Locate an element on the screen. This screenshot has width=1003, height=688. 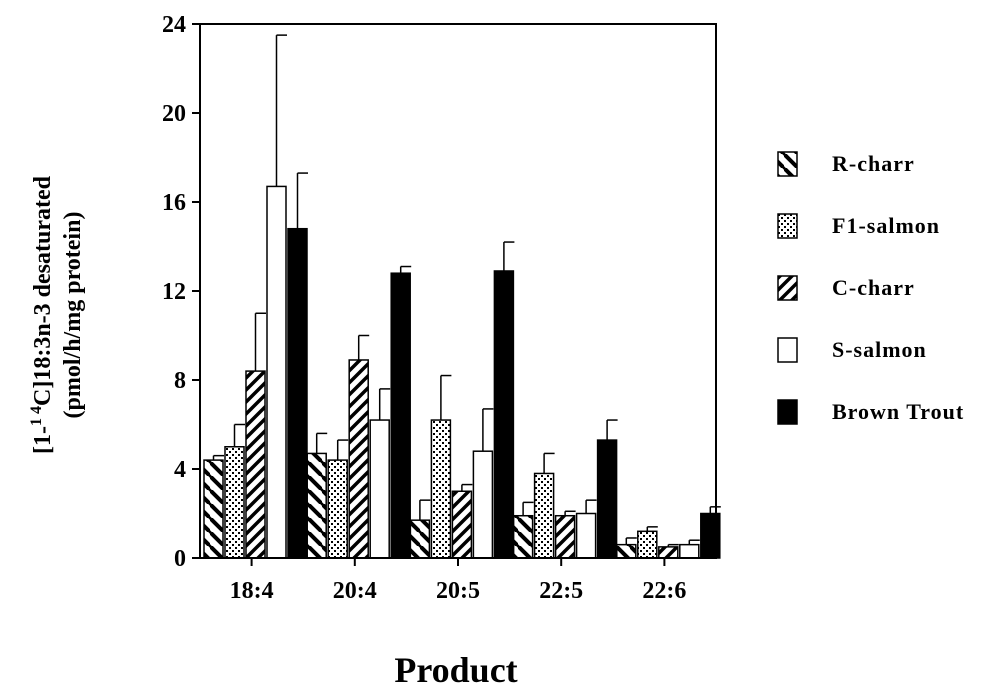
y-axis-title-sup: 1 4 is located at coordinates (36, 416).